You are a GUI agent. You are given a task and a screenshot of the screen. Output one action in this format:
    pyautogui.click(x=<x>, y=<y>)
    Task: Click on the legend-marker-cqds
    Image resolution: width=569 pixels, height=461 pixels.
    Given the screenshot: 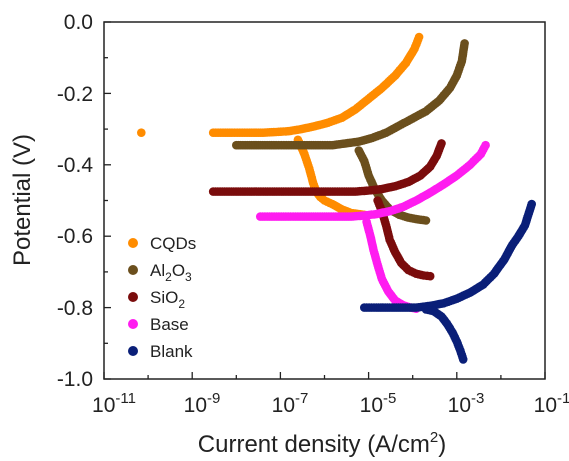 What is the action you would take?
    pyautogui.click(x=133, y=243)
    